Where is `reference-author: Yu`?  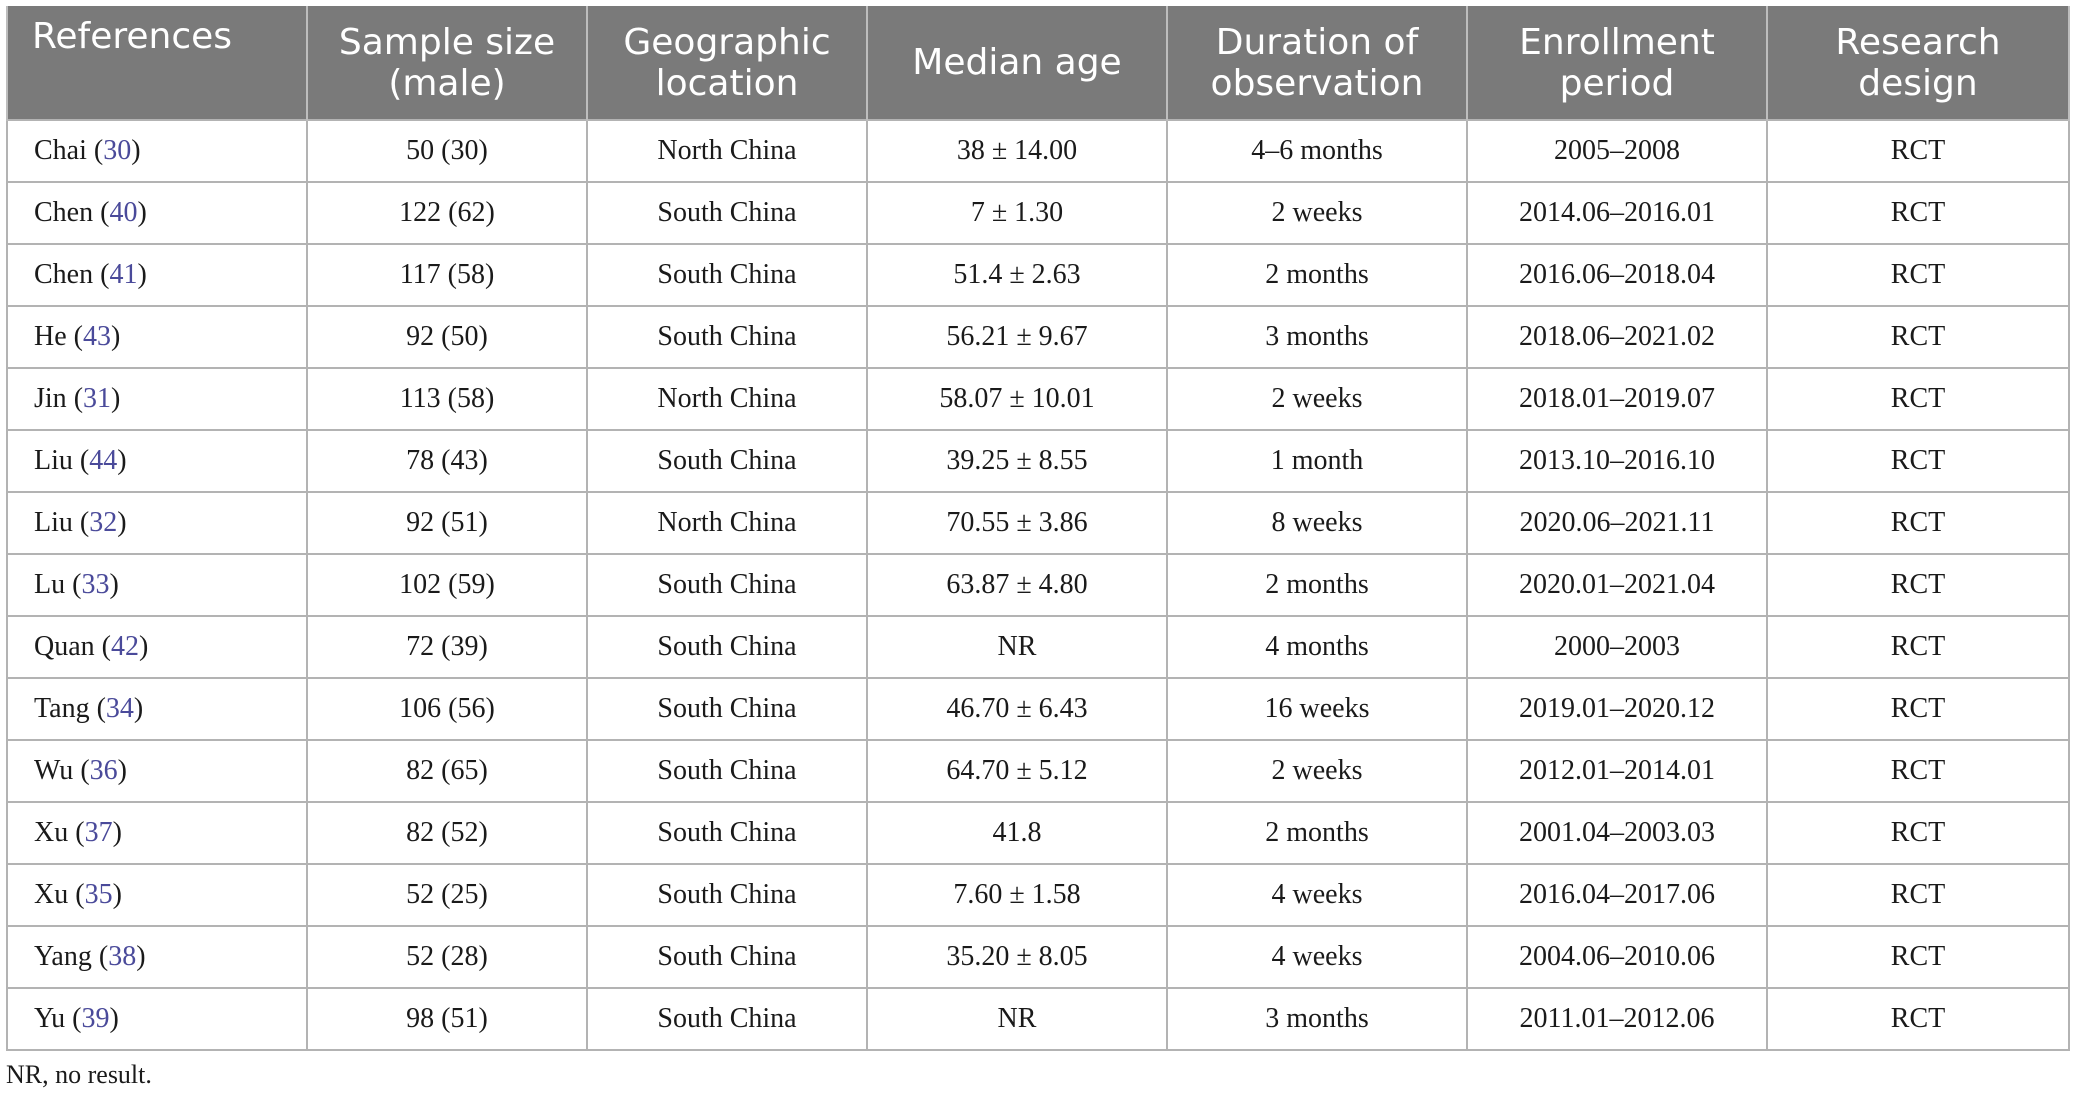 reference-author: Yu is located at coordinates (50, 1018).